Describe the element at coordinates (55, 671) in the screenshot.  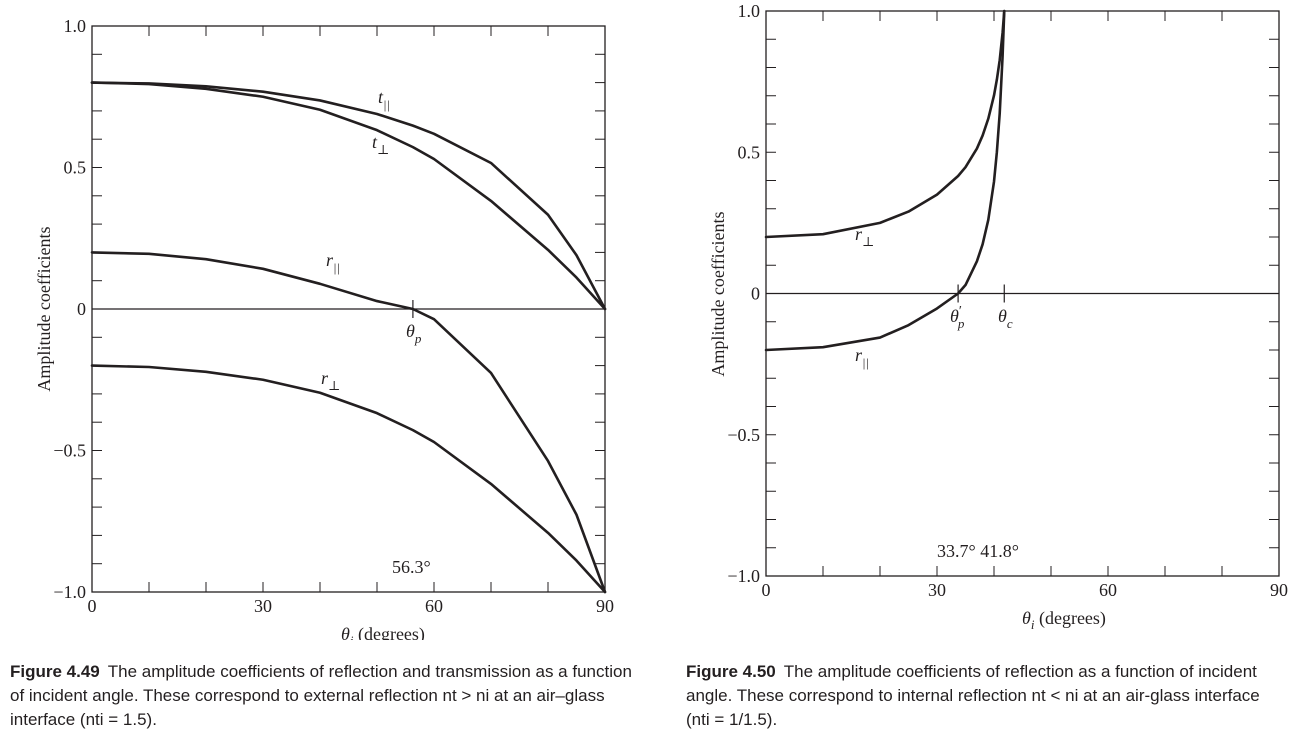
I see `caption-label: Figure 4.49` at that location.